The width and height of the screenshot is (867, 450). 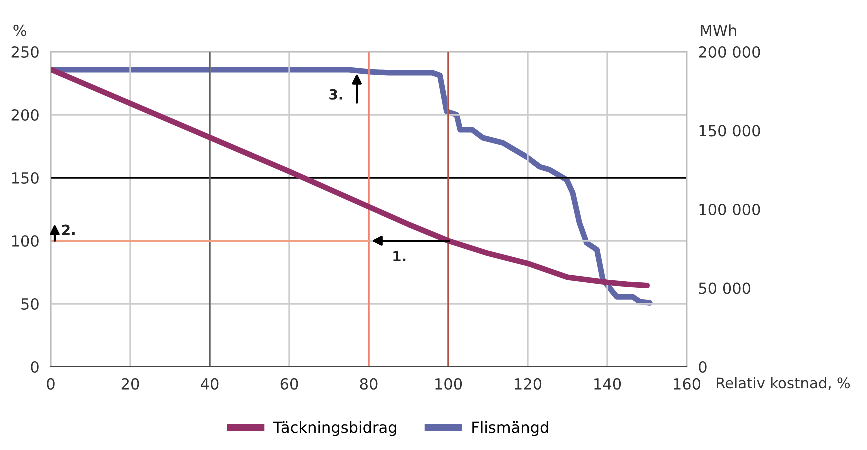 What do you see at coordinates (334, 428) in the screenshot?
I see `legend-label: Täckningsbidrag` at bounding box center [334, 428].